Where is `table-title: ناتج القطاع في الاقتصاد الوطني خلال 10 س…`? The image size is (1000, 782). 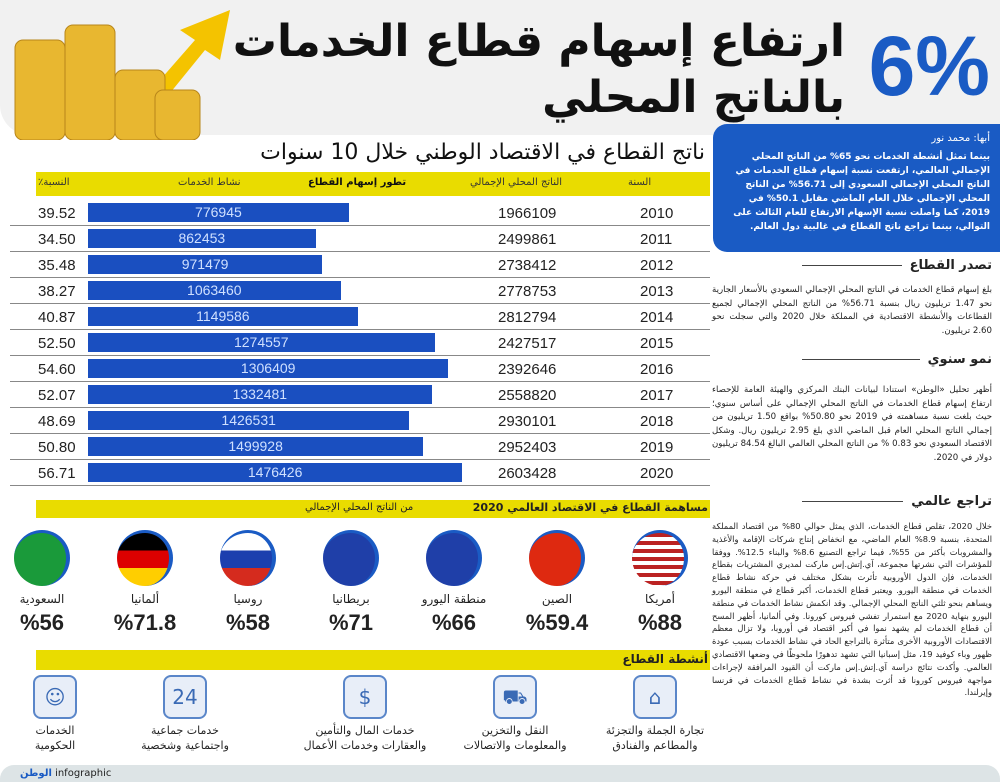
table-title: ناتج القطاع في الاقتصاد الوطني خلال 10 س… is located at coordinates (482, 152).